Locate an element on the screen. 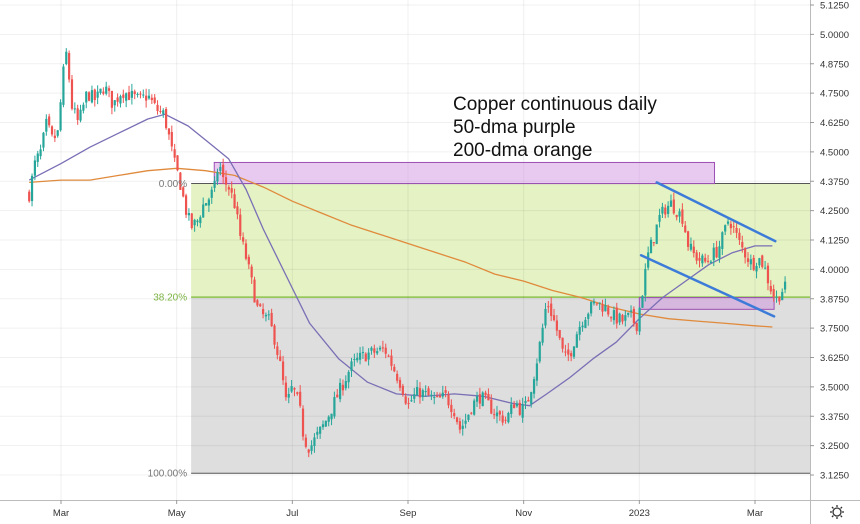 This screenshot has height=524, width=860. y-tick-label: 4.8750 is located at coordinates (834, 64).